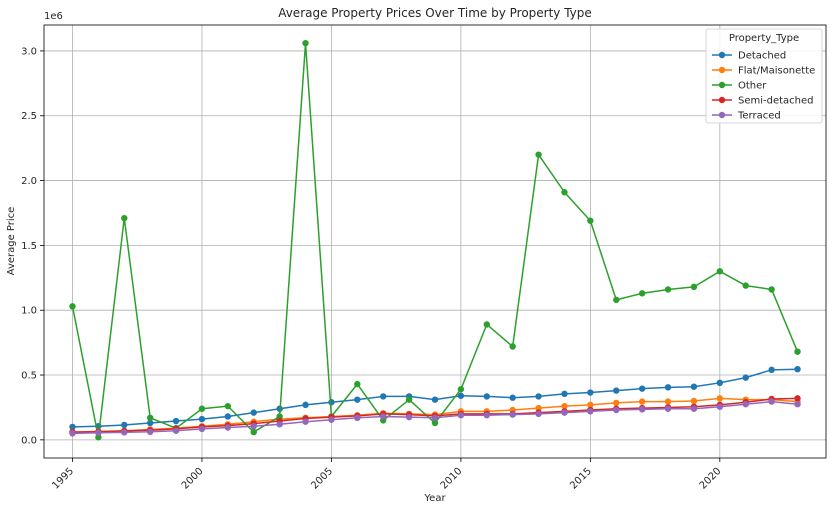 The image size is (832, 515). Describe the element at coordinates (762, 56) in the screenshot. I see `legend-label: Detached` at that location.